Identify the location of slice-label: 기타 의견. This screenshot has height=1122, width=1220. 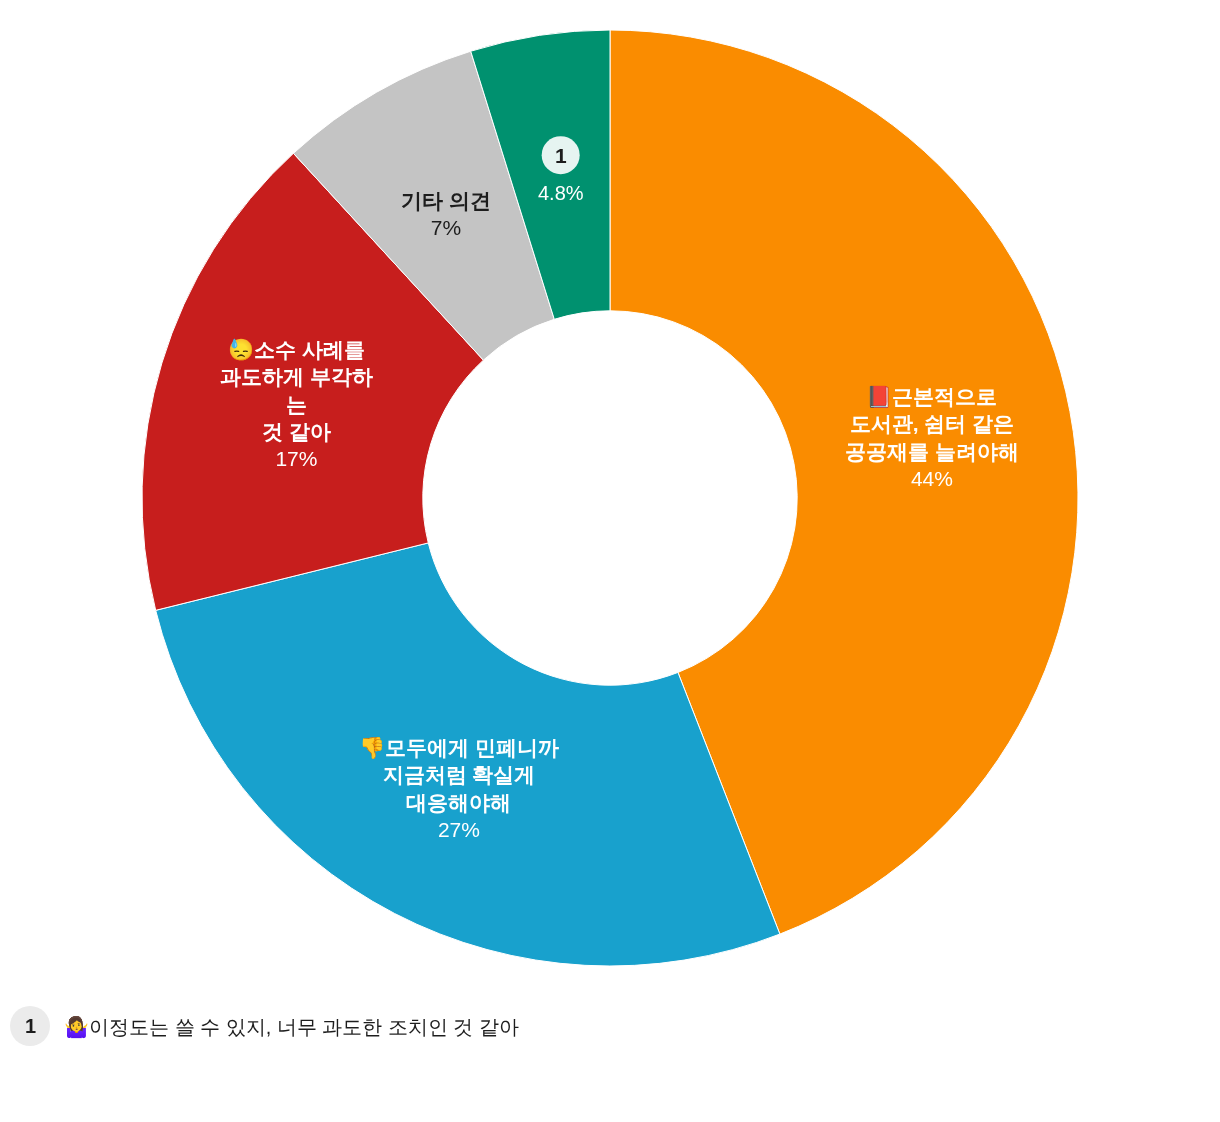
(446, 200).